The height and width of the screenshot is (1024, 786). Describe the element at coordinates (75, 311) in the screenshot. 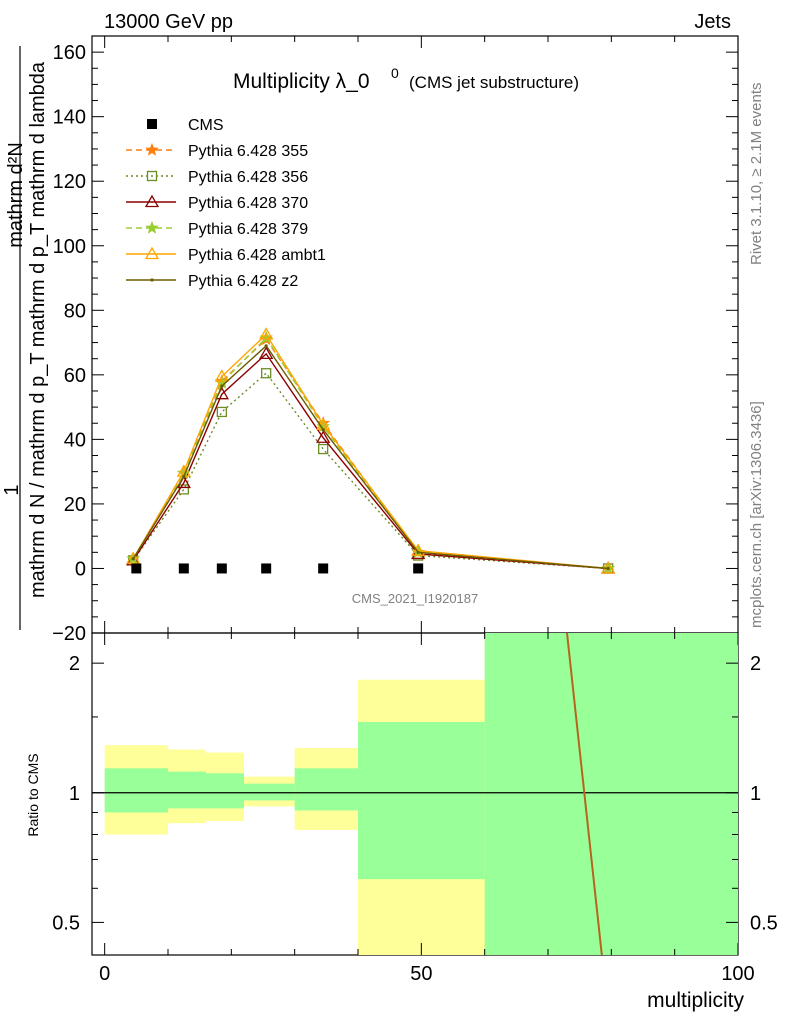

I see `y-tick-label: 80` at that location.